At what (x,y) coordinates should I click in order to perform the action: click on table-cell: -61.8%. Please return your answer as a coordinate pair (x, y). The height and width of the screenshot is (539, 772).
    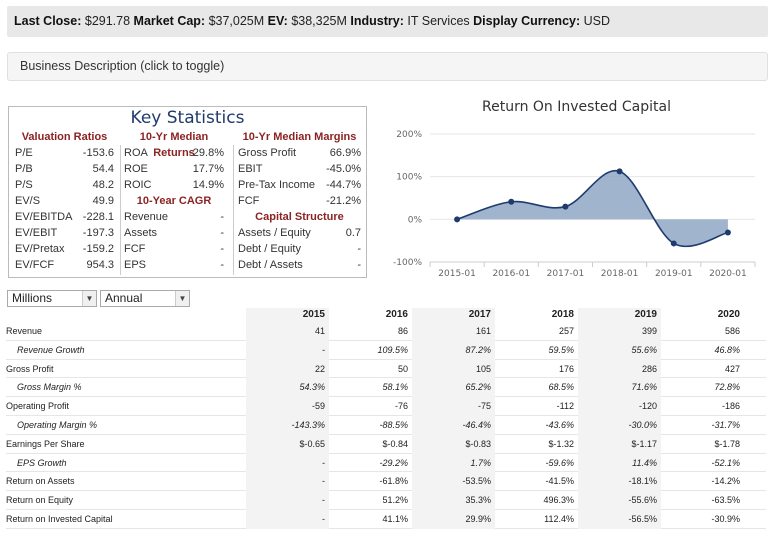
    Looking at the image, I should click on (393, 481).